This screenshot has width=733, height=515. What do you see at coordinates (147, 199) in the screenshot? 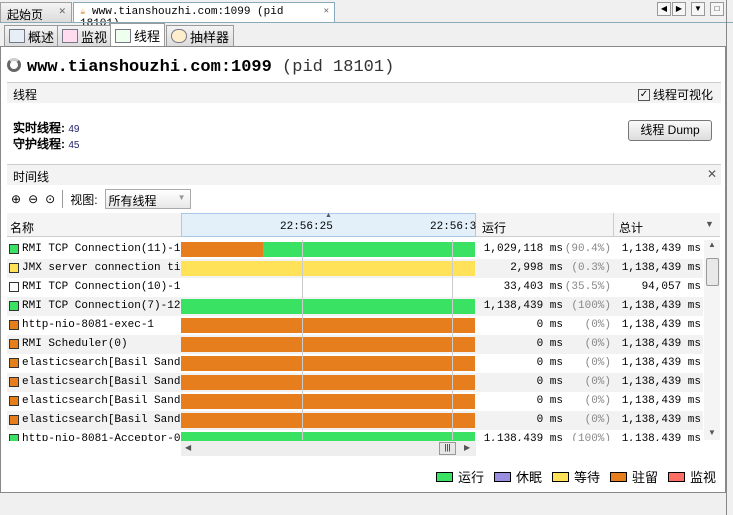
I see `view-select: 所有线程 ▼` at bounding box center [147, 199].